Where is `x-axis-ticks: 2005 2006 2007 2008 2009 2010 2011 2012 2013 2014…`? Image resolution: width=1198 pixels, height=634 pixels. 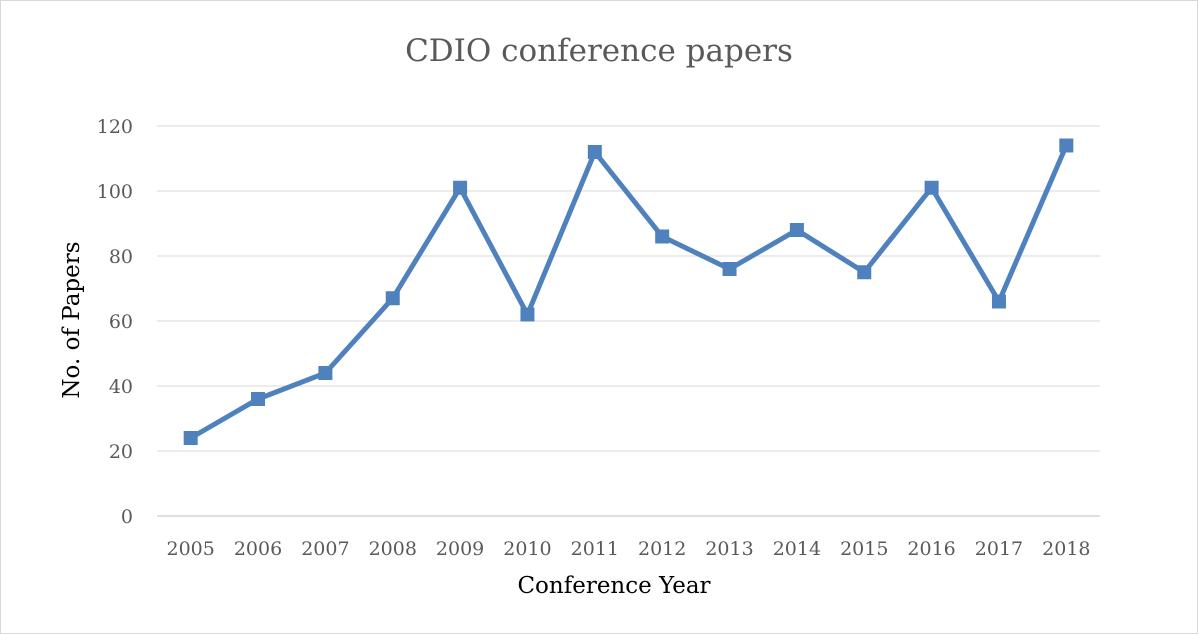
x-axis-ticks: 2005 2006 2007 2008 2009 2010 2011 2012 2013 2014… is located at coordinates (628, 549).